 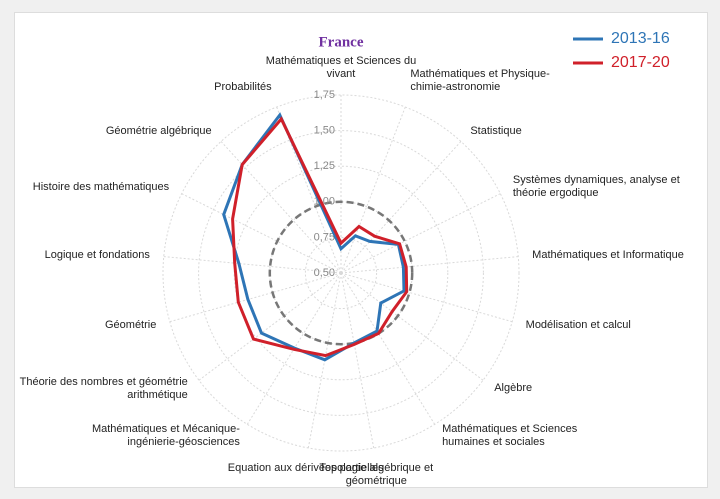 I want to click on category-label: Algèbre, so click(x=513, y=388).